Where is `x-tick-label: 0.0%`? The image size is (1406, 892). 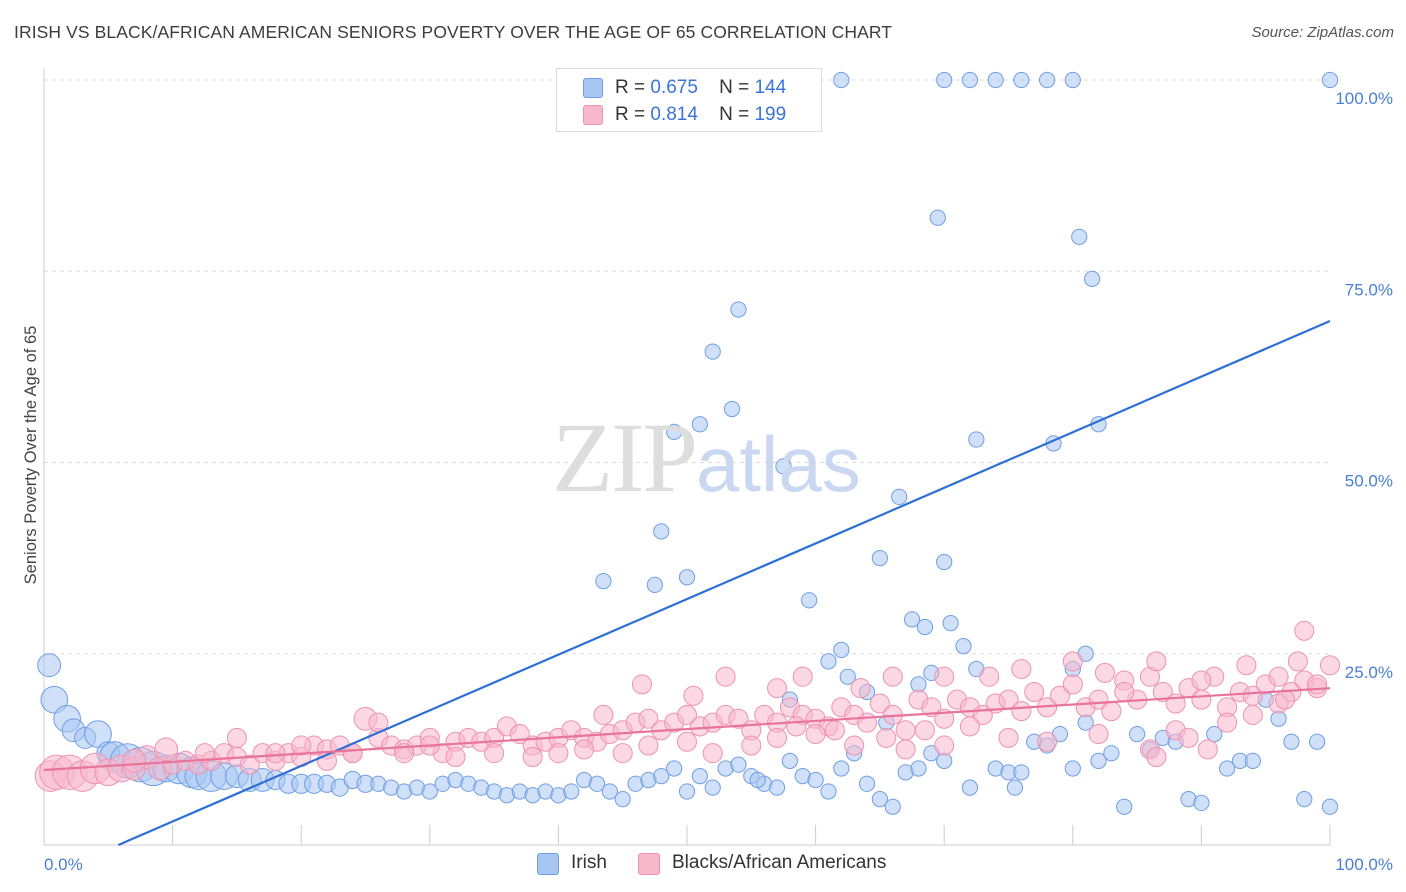 x-tick-label: 0.0% is located at coordinates (63, 864).